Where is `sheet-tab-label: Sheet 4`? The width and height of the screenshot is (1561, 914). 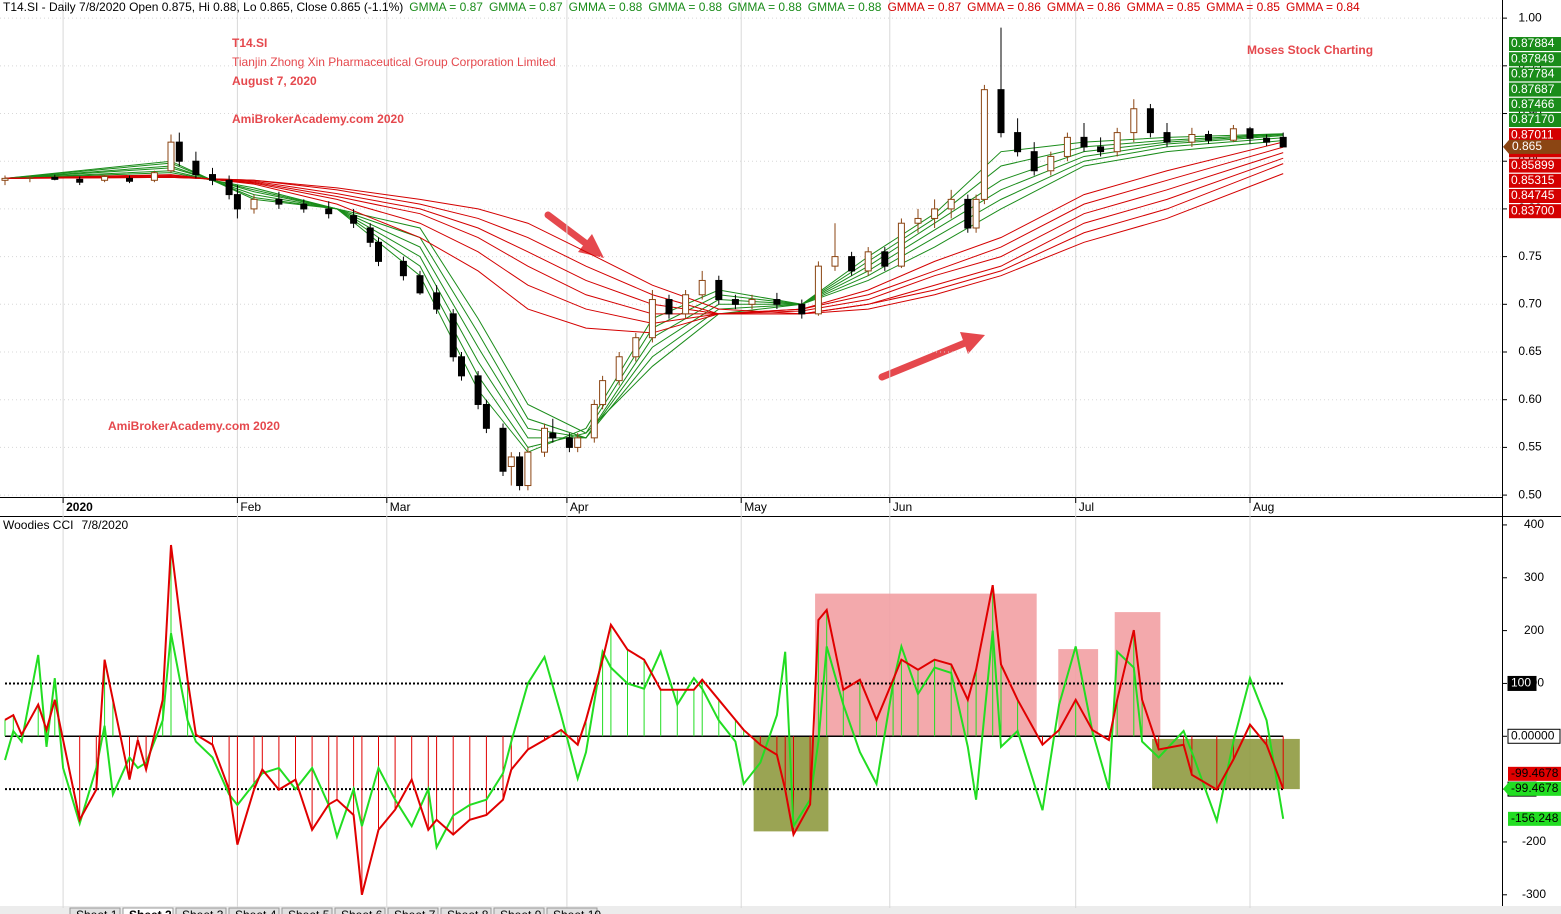 sheet-tab-label: Sheet 4 is located at coordinates (256, 911).